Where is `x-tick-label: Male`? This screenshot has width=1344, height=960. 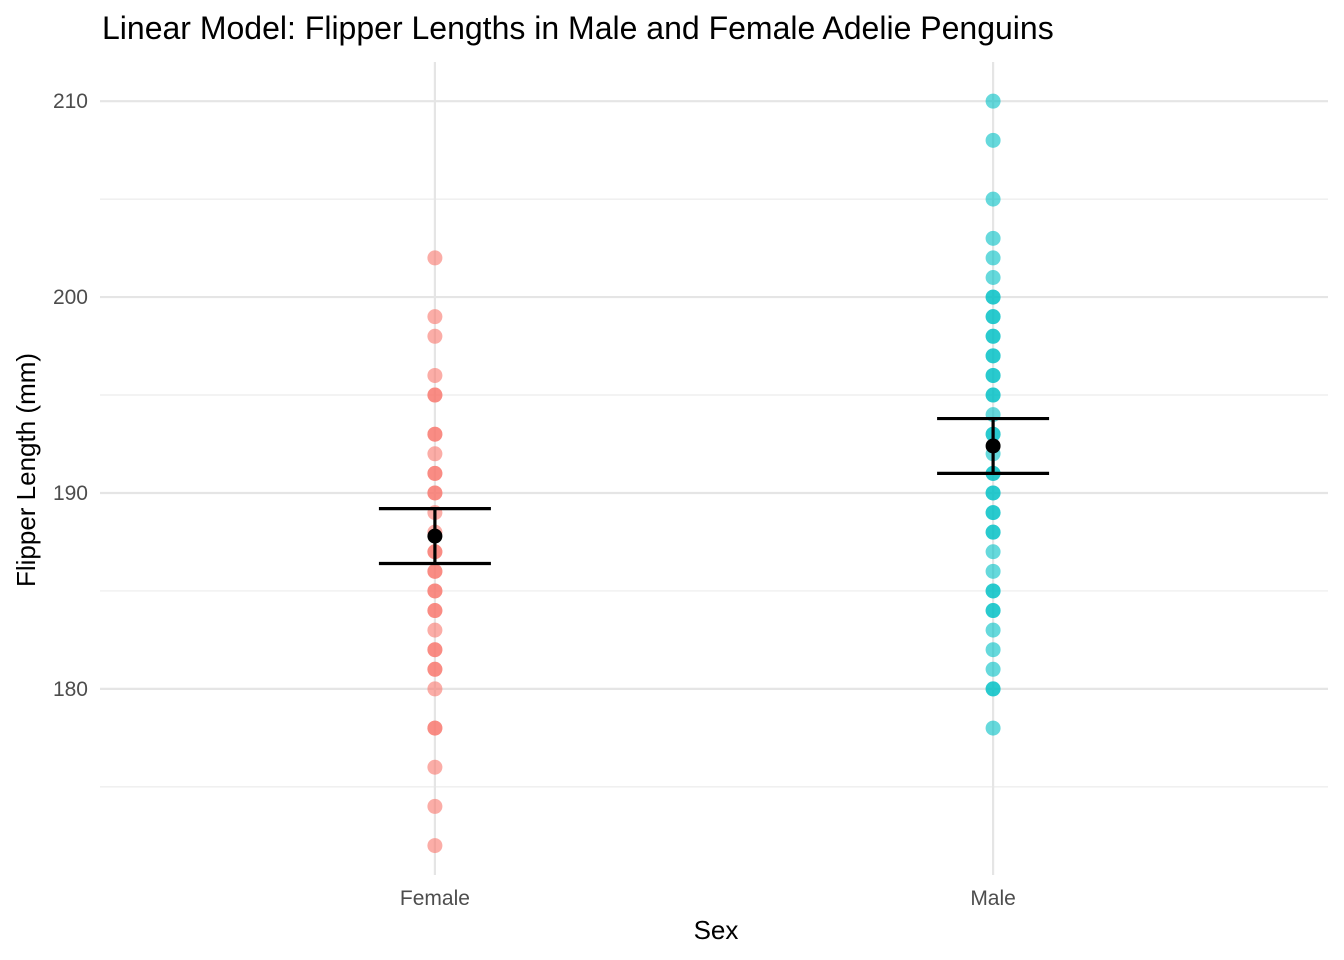
x-tick-label: Male is located at coordinates (993, 898).